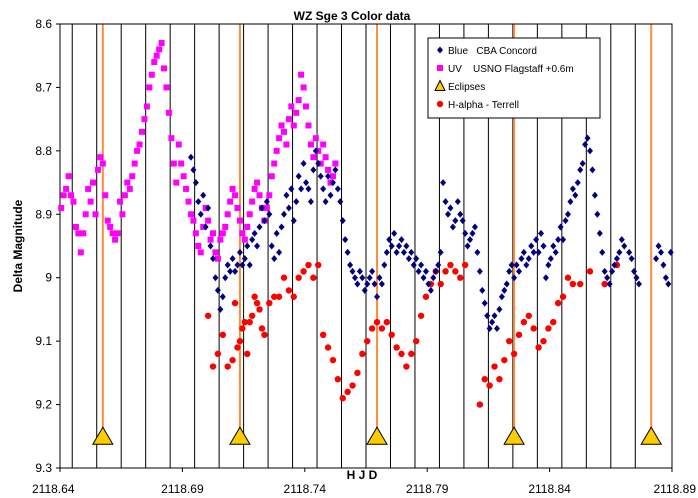 The height and width of the screenshot is (498, 698). Describe the element at coordinates (352, 16) in the screenshot. I see `chart-title: WZ Sge 3 Color data` at that location.